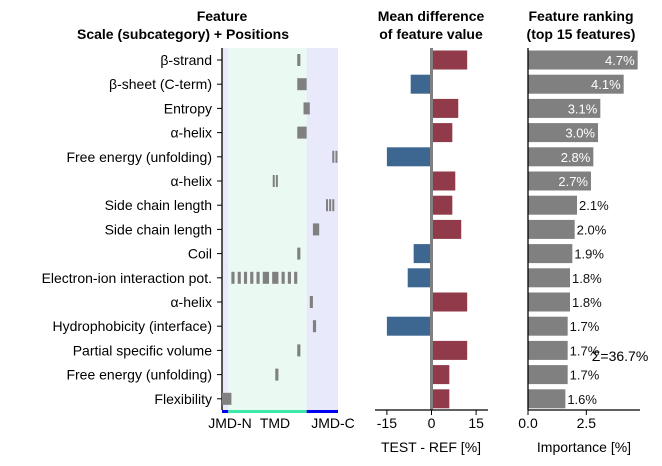  Describe the element at coordinates (431, 239) in the screenshot. I see `mean-difference-panel: -15 0 15` at that location.